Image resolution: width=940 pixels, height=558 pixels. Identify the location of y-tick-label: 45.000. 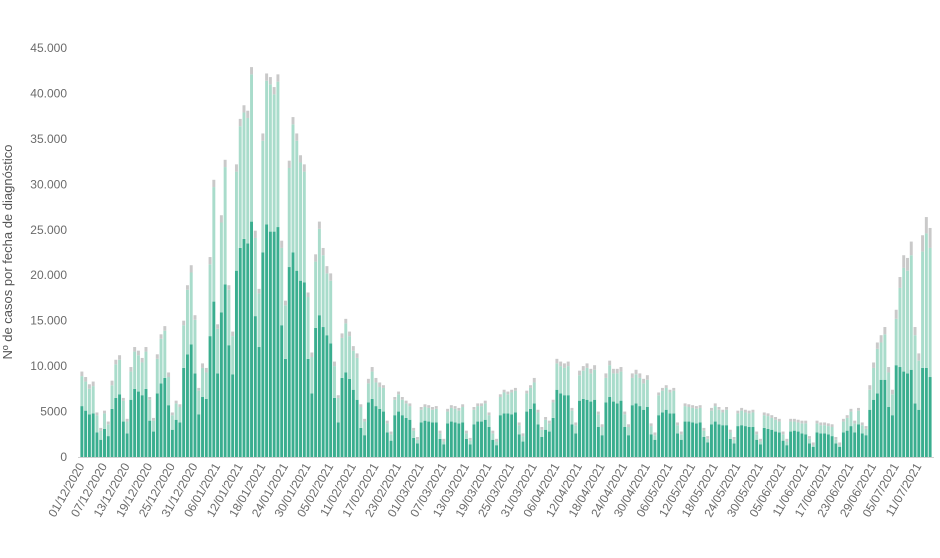
(48, 48).